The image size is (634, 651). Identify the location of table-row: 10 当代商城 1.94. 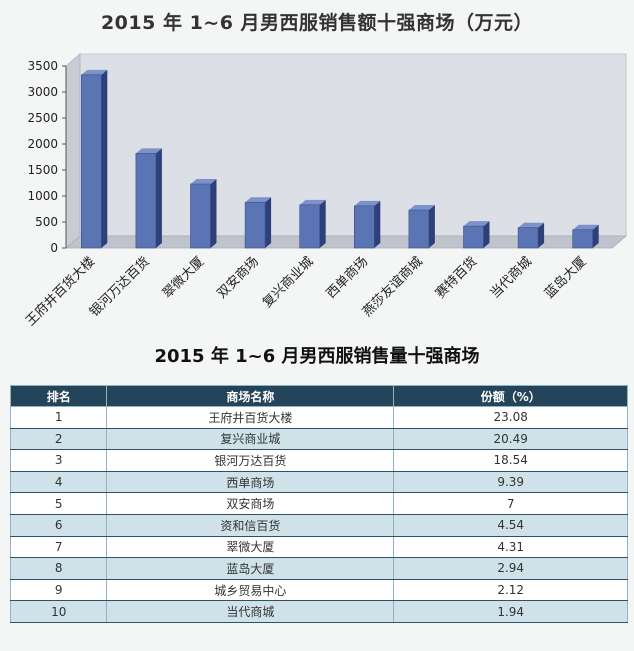
(318, 611).